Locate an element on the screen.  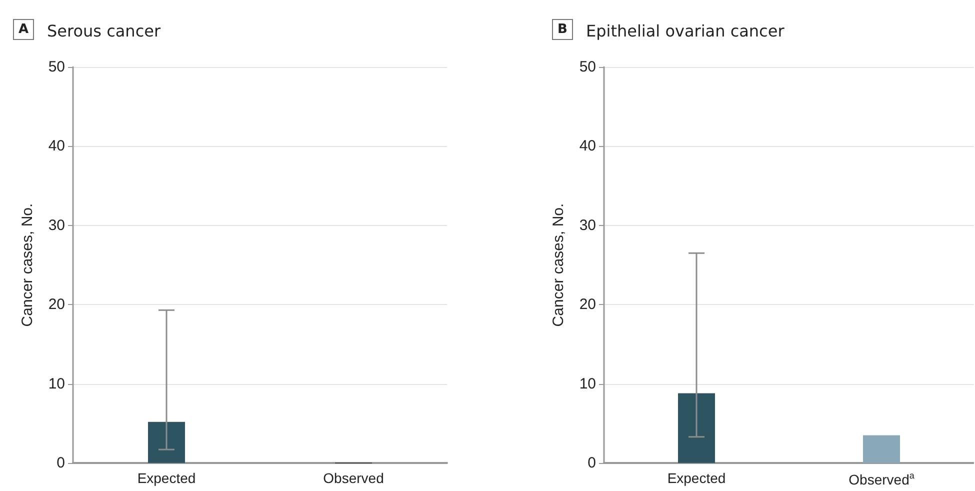
chart-title: Epithelial ovarian cancer is located at coordinates (685, 31).